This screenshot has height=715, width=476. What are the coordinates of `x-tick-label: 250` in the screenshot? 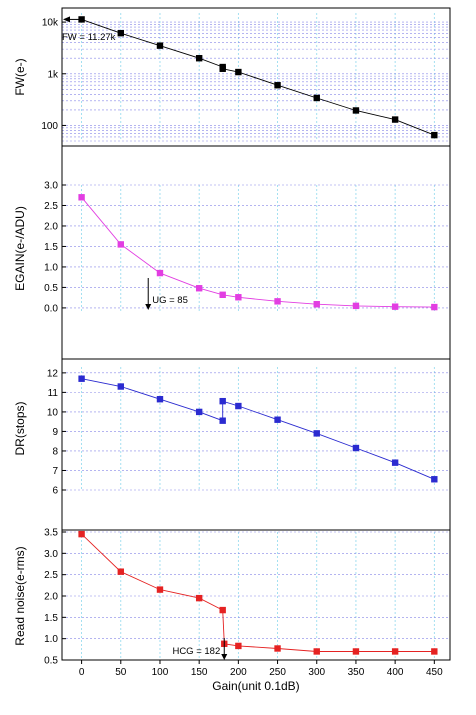 It's located at (277, 672).